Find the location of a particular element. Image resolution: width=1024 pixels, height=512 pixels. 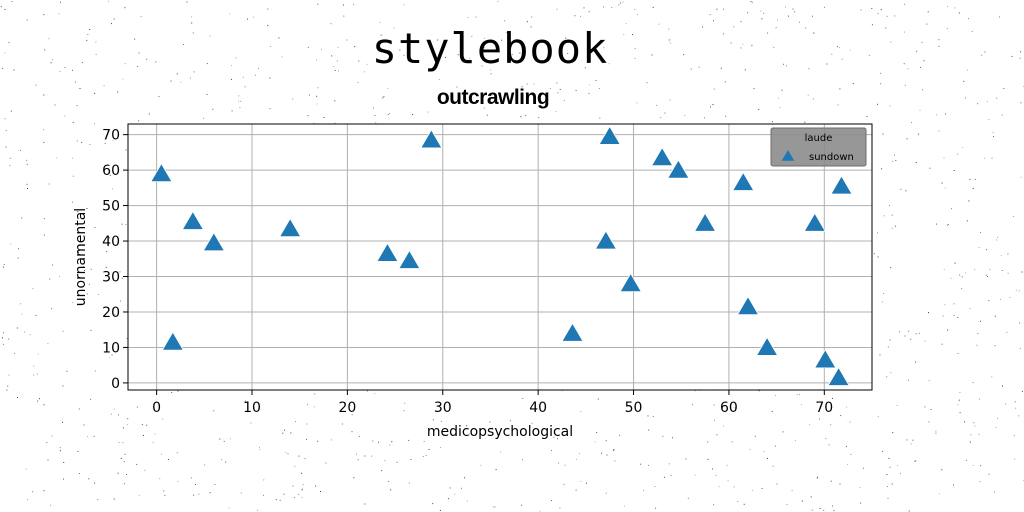

y-axis-label: unornamental is located at coordinates (81, 257).